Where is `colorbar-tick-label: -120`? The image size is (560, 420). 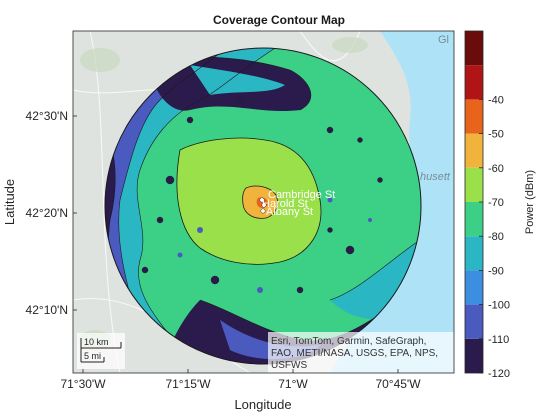 colorbar-tick-label: -120 is located at coordinates (499, 374).